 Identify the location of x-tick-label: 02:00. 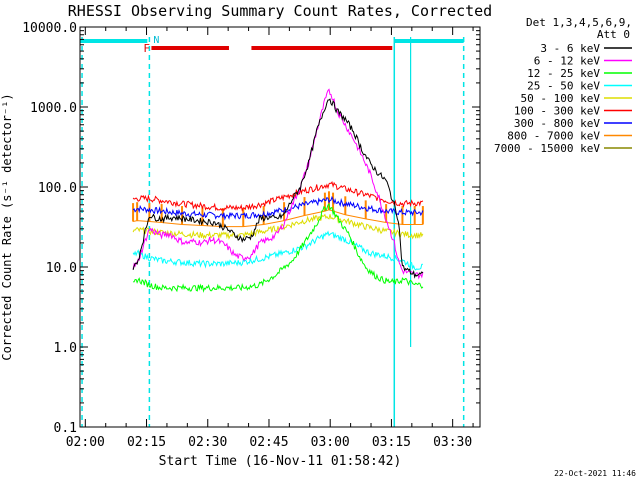
(85, 442).